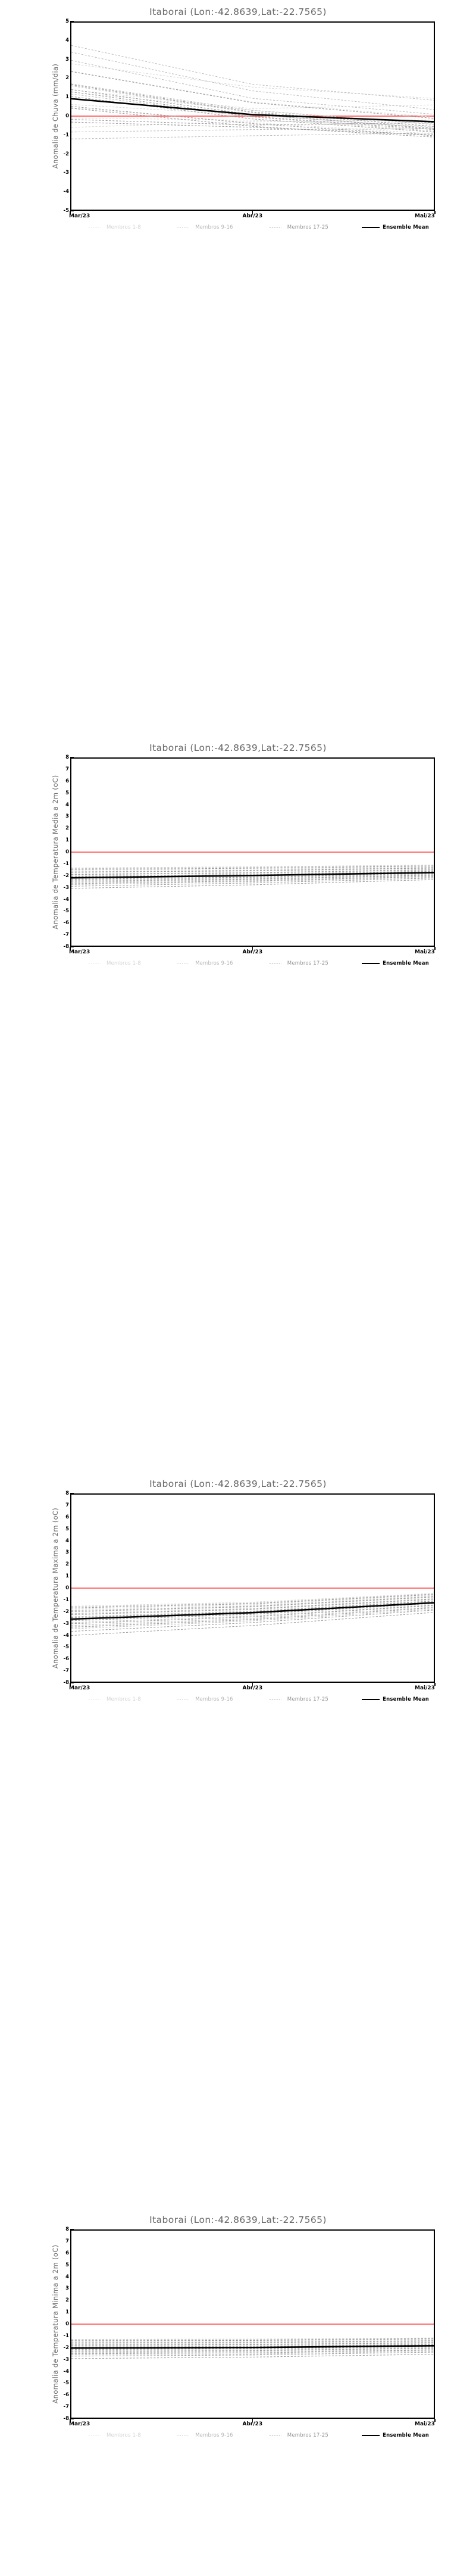 Image resolution: width=476 pixels, height=2576 pixels. I want to click on y-tick-label: 8, so click(67, 757).